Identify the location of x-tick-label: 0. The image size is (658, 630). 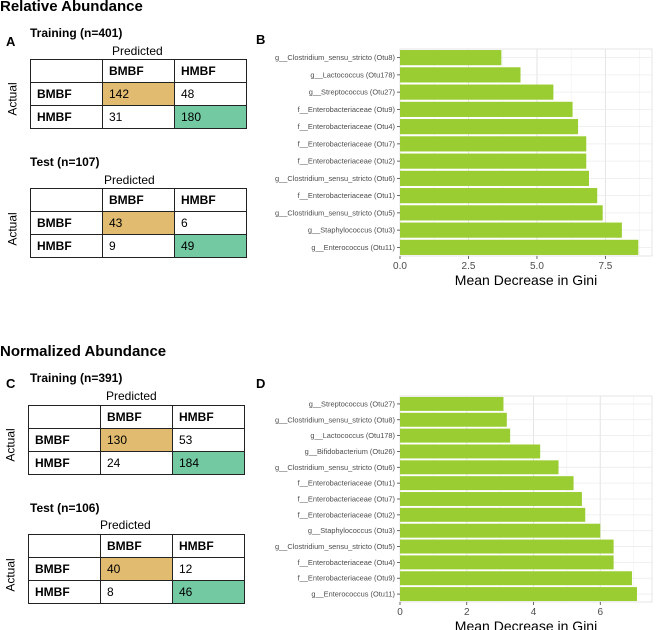
(400, 612).